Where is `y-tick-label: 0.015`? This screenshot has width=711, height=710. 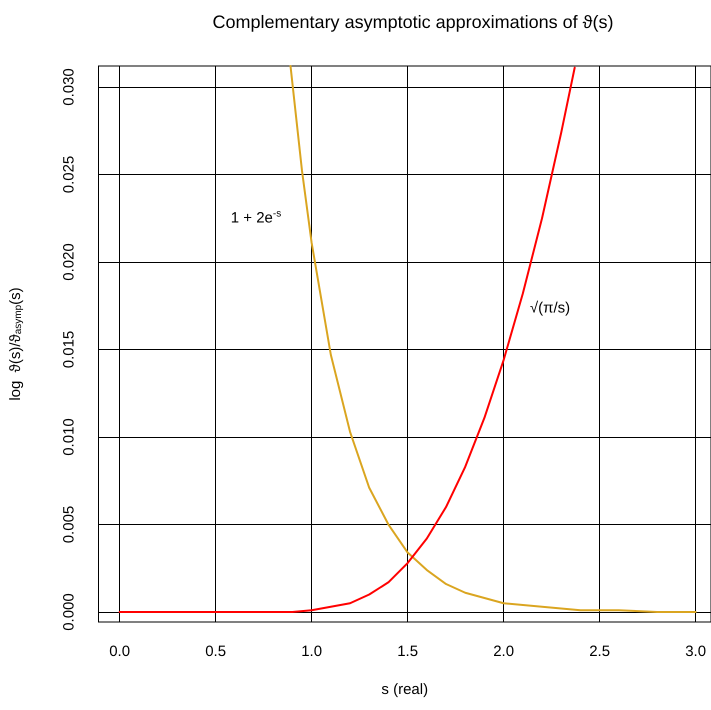
y-tick-label: 0.015 is located at coordinates (69, 349).